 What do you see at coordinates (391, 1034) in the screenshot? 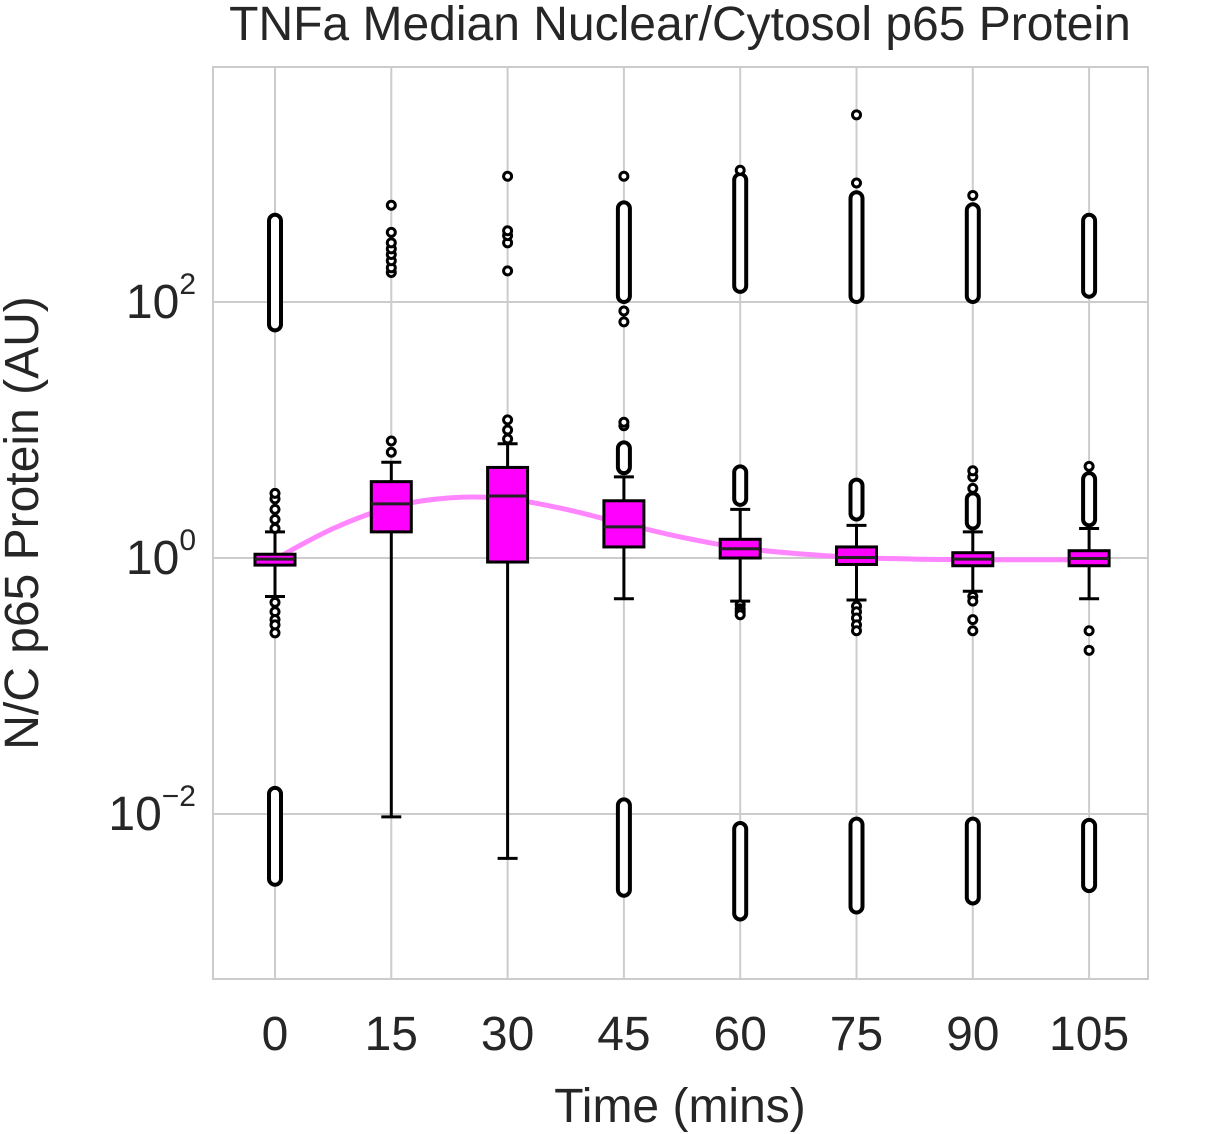
I see `x-tick-label: 15` at bounding box center [391, 1034].